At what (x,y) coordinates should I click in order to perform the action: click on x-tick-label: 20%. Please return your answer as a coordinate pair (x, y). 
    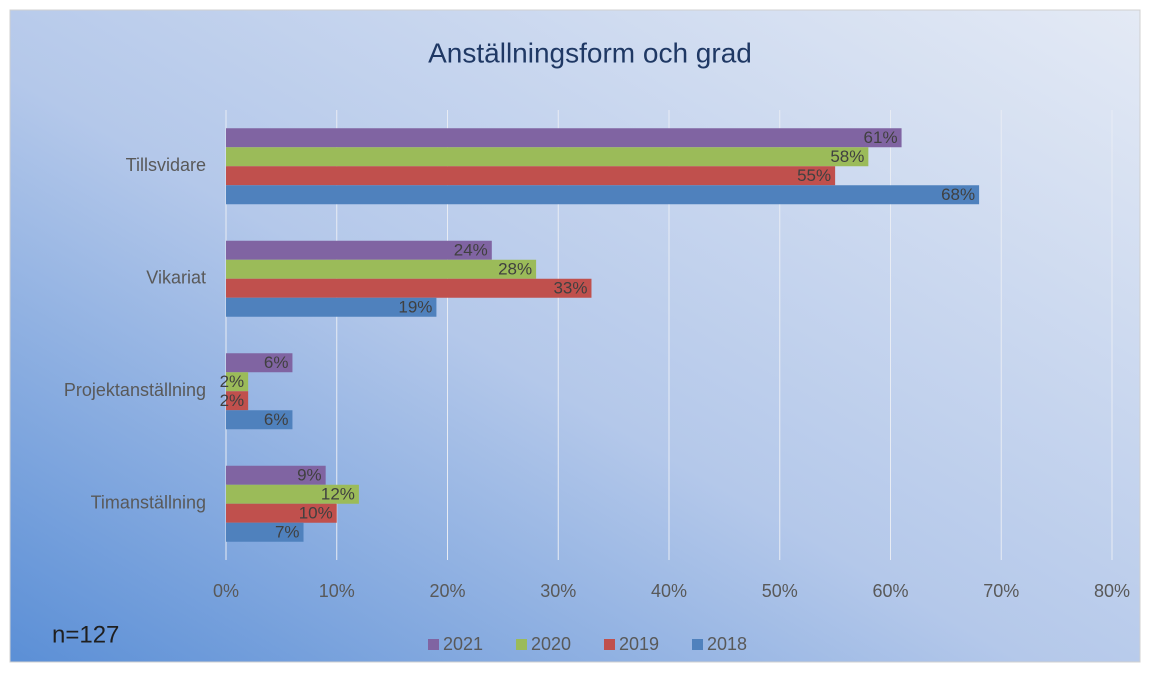
    Looking at the image, I should click on (447, 591).